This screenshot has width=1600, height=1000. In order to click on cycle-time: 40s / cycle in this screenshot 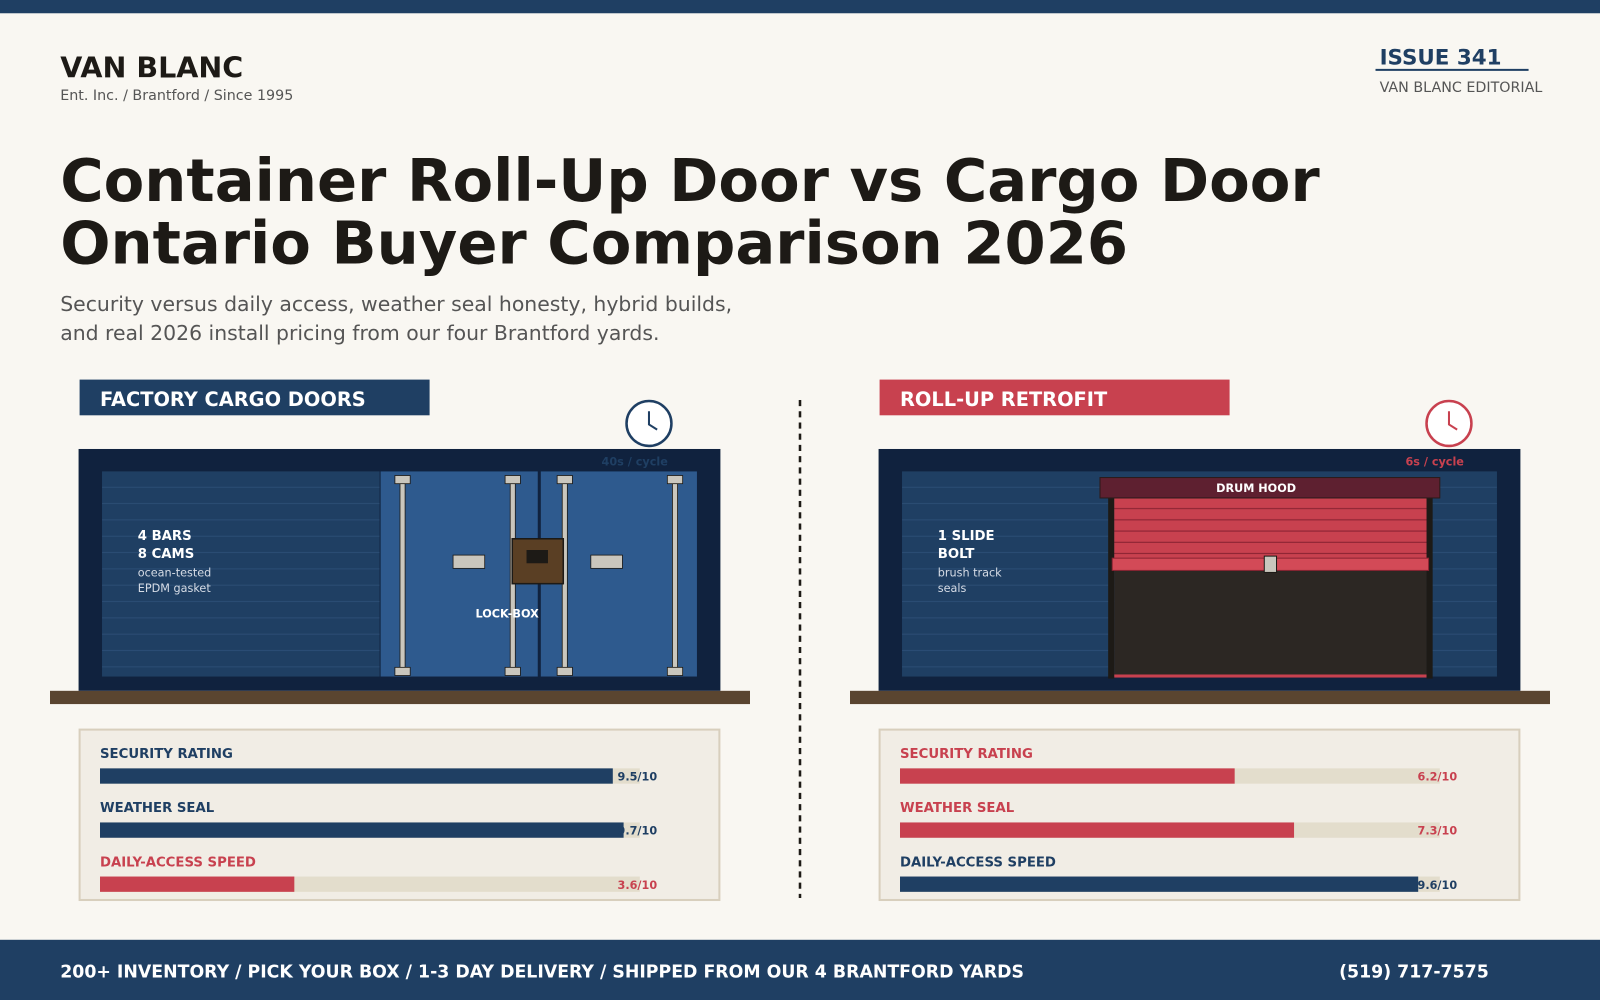, I will do `click(635, 461)`.